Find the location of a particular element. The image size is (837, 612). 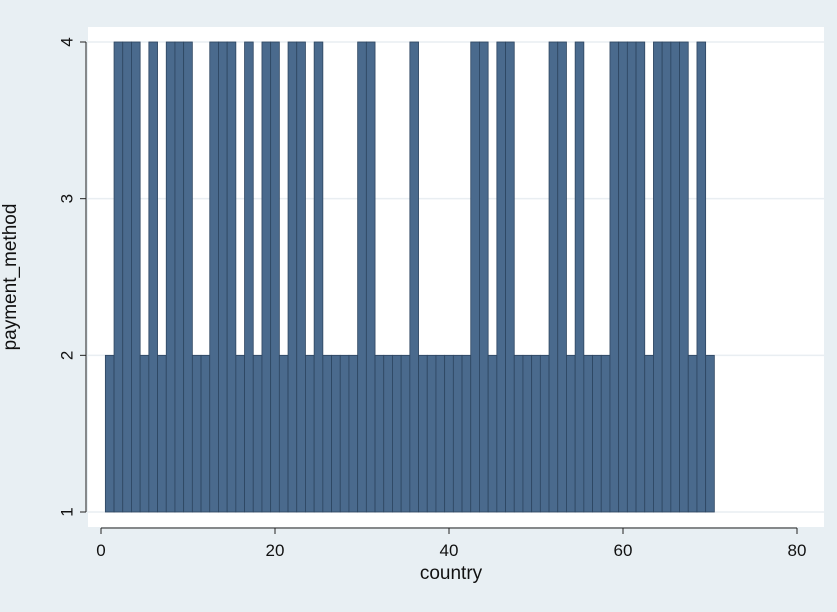

x-tick-label: 40 is located at coordinates (449, 550).